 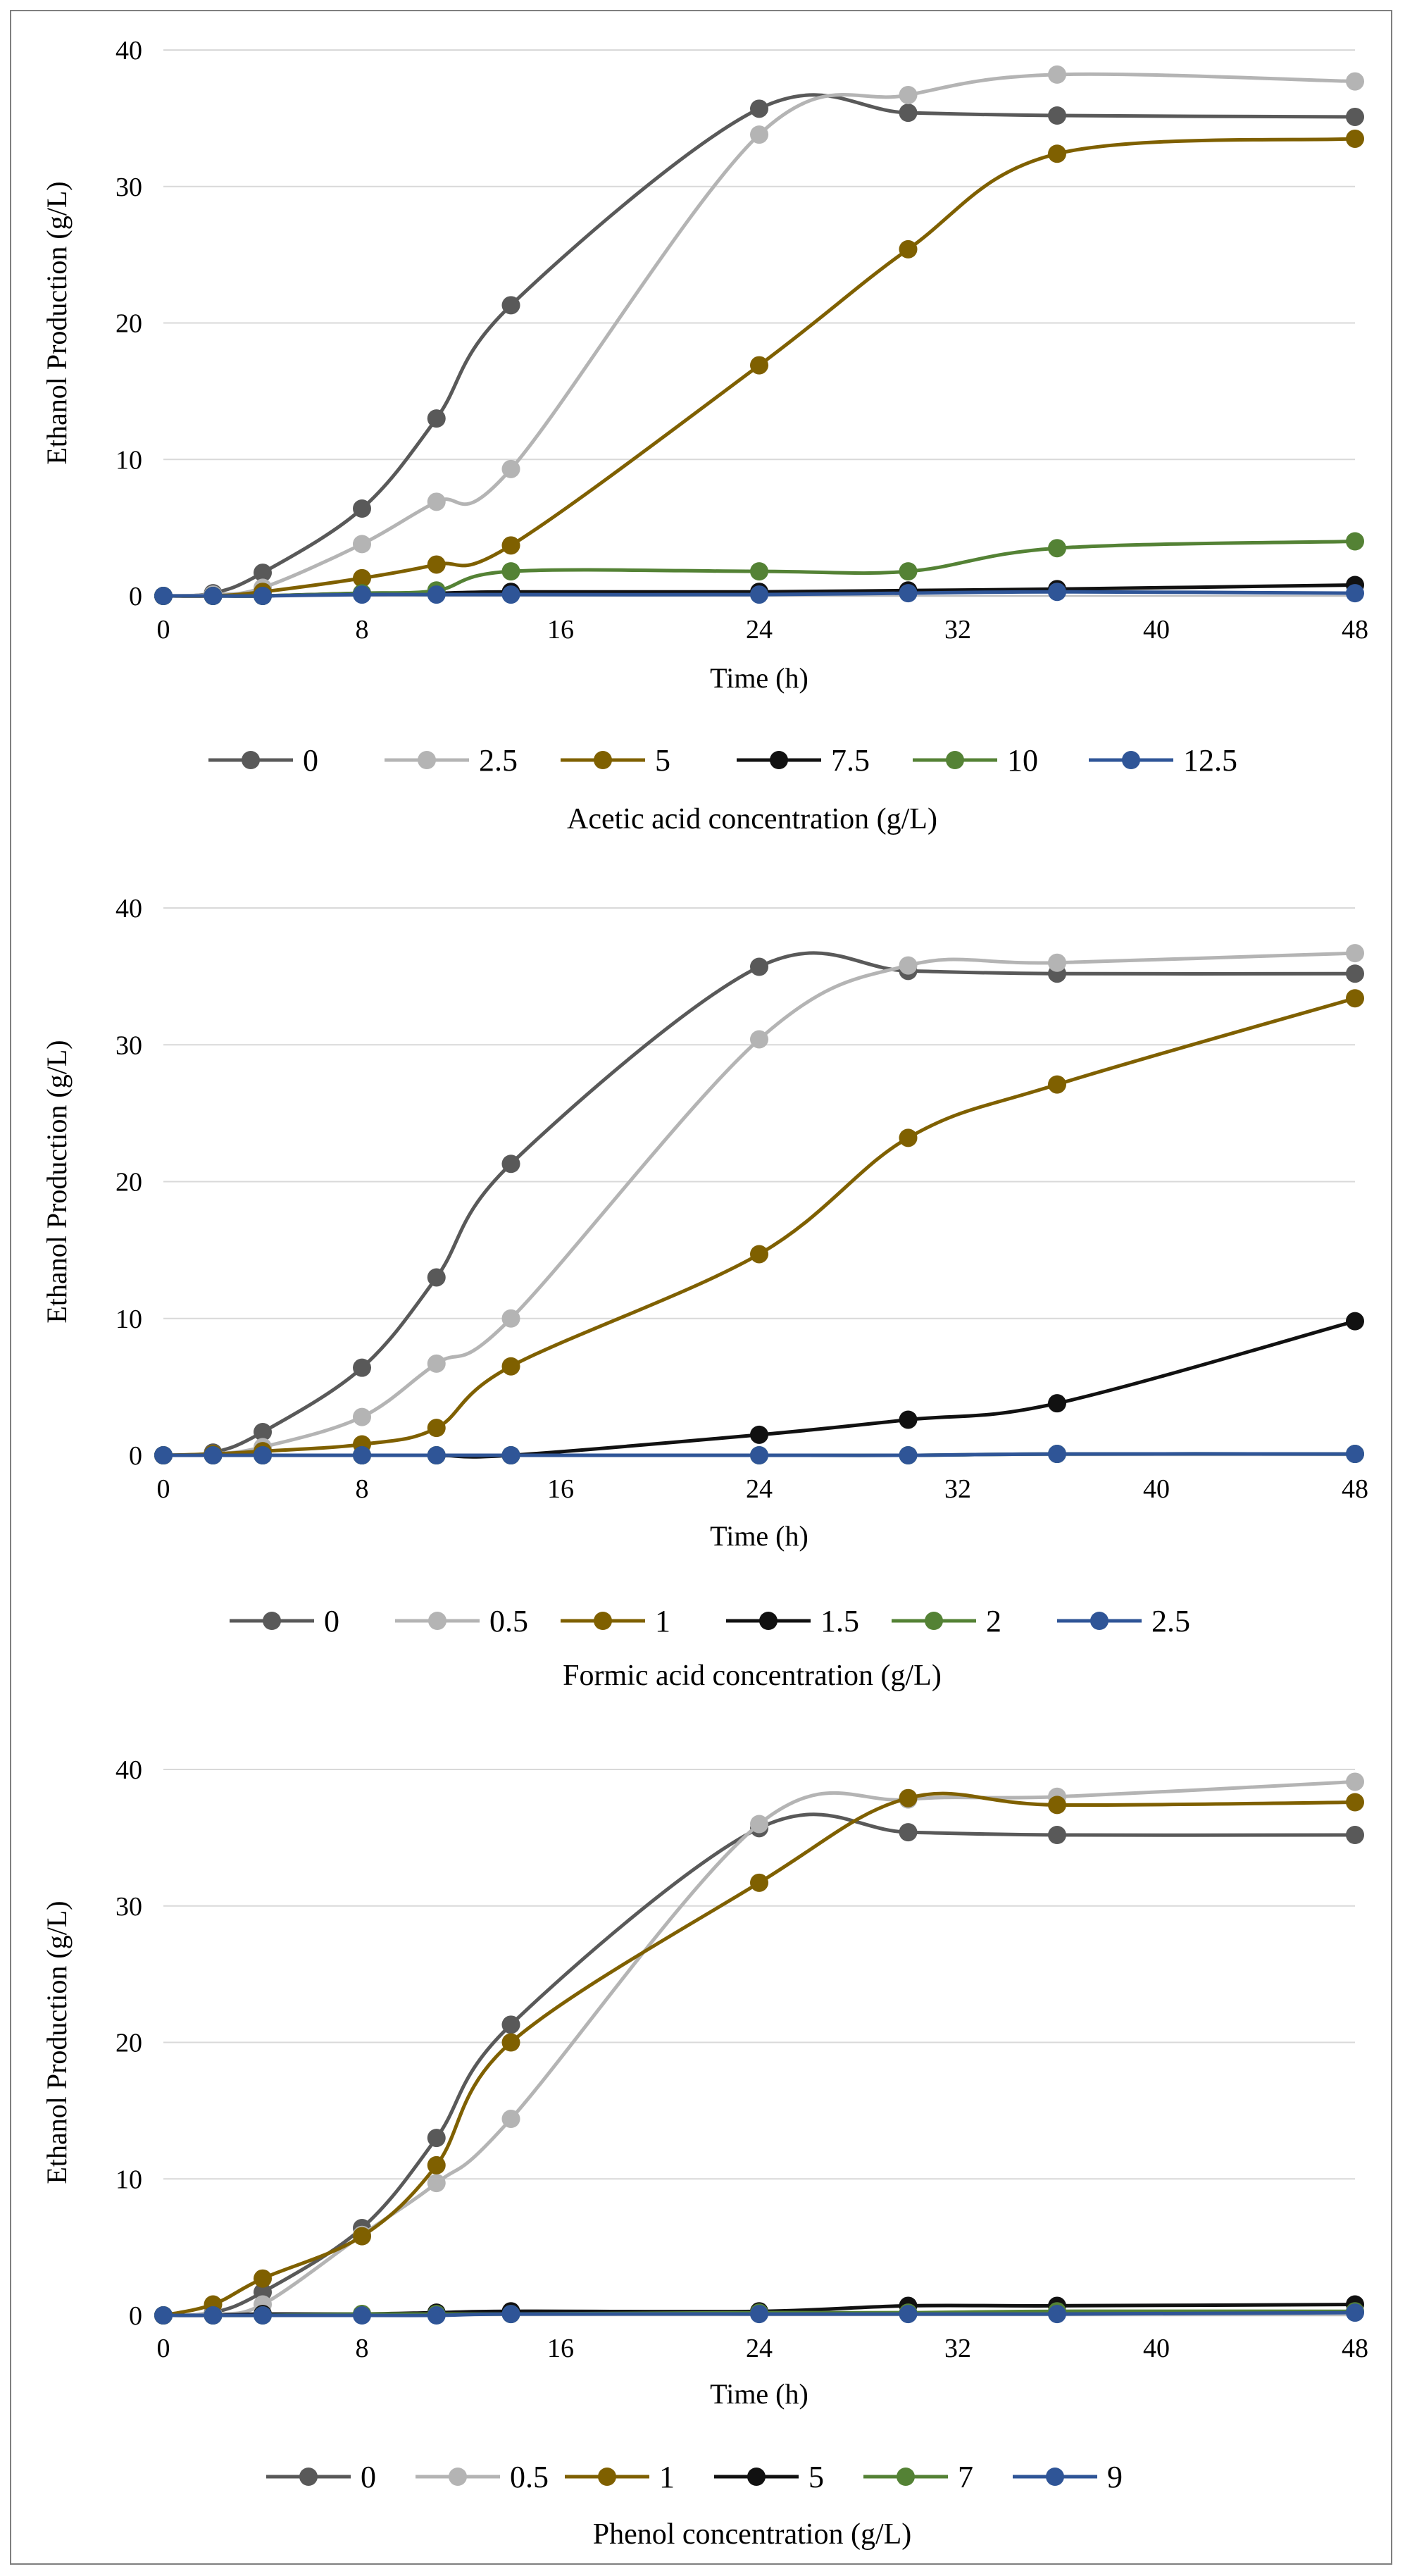 I want to click on legend-item-1: 1, so click(x=615, y=1621).